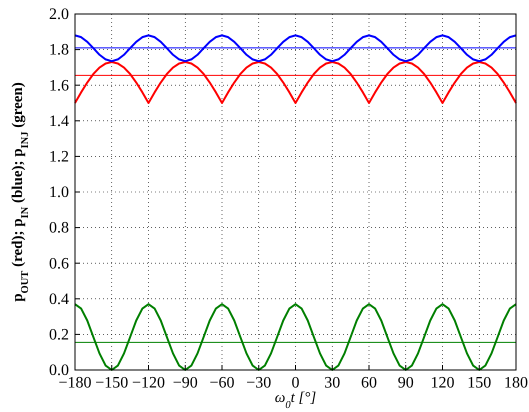  I want to click on x-tick-label: 60, so click(369, 383).